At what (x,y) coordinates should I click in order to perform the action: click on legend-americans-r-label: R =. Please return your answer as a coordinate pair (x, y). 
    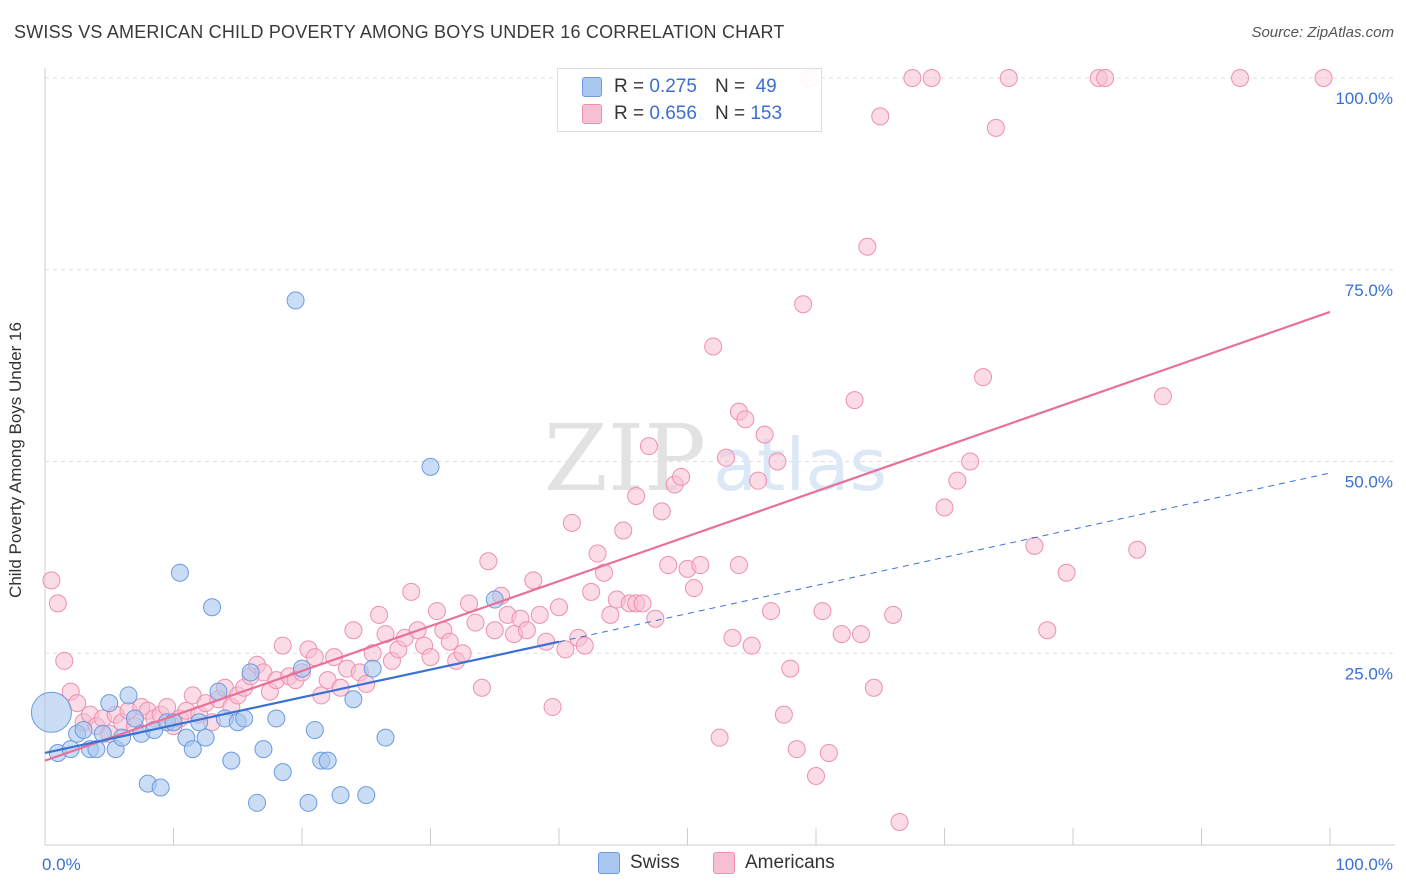
    Looking at the image, I should click on (629, 113).